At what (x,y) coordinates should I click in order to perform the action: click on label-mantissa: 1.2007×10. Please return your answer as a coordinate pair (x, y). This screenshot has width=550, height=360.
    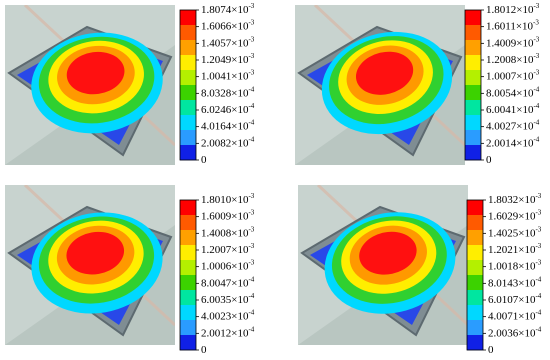
    Looking at the image, I should click on (225, 250).